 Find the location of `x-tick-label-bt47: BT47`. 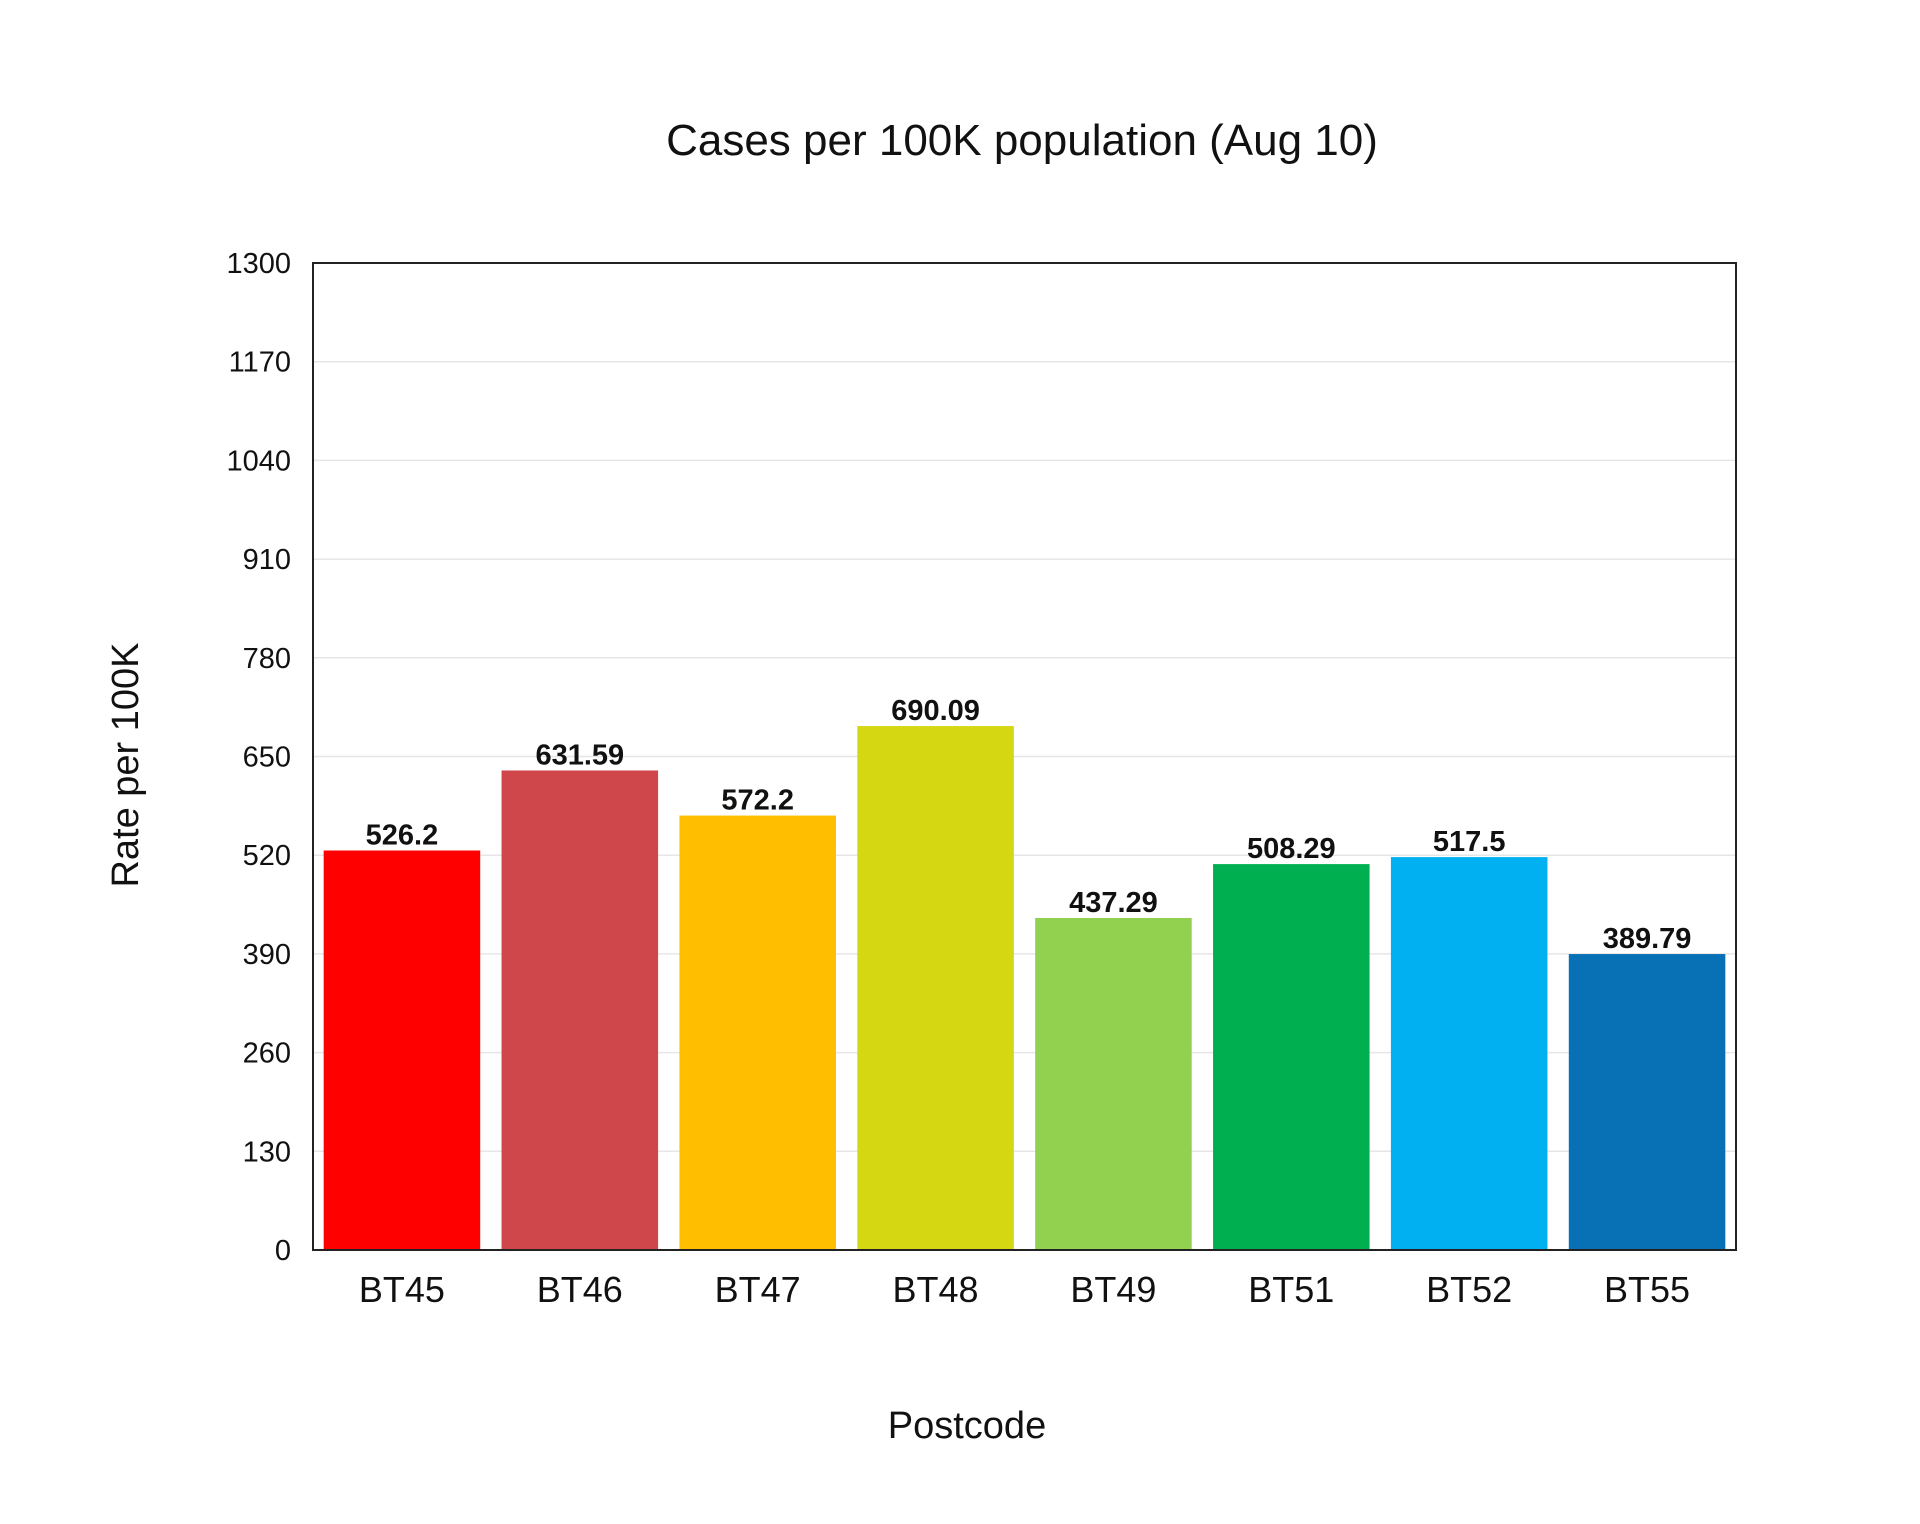

x-tick-label-bt47: BT47 is located at coordinates (758, 1289).